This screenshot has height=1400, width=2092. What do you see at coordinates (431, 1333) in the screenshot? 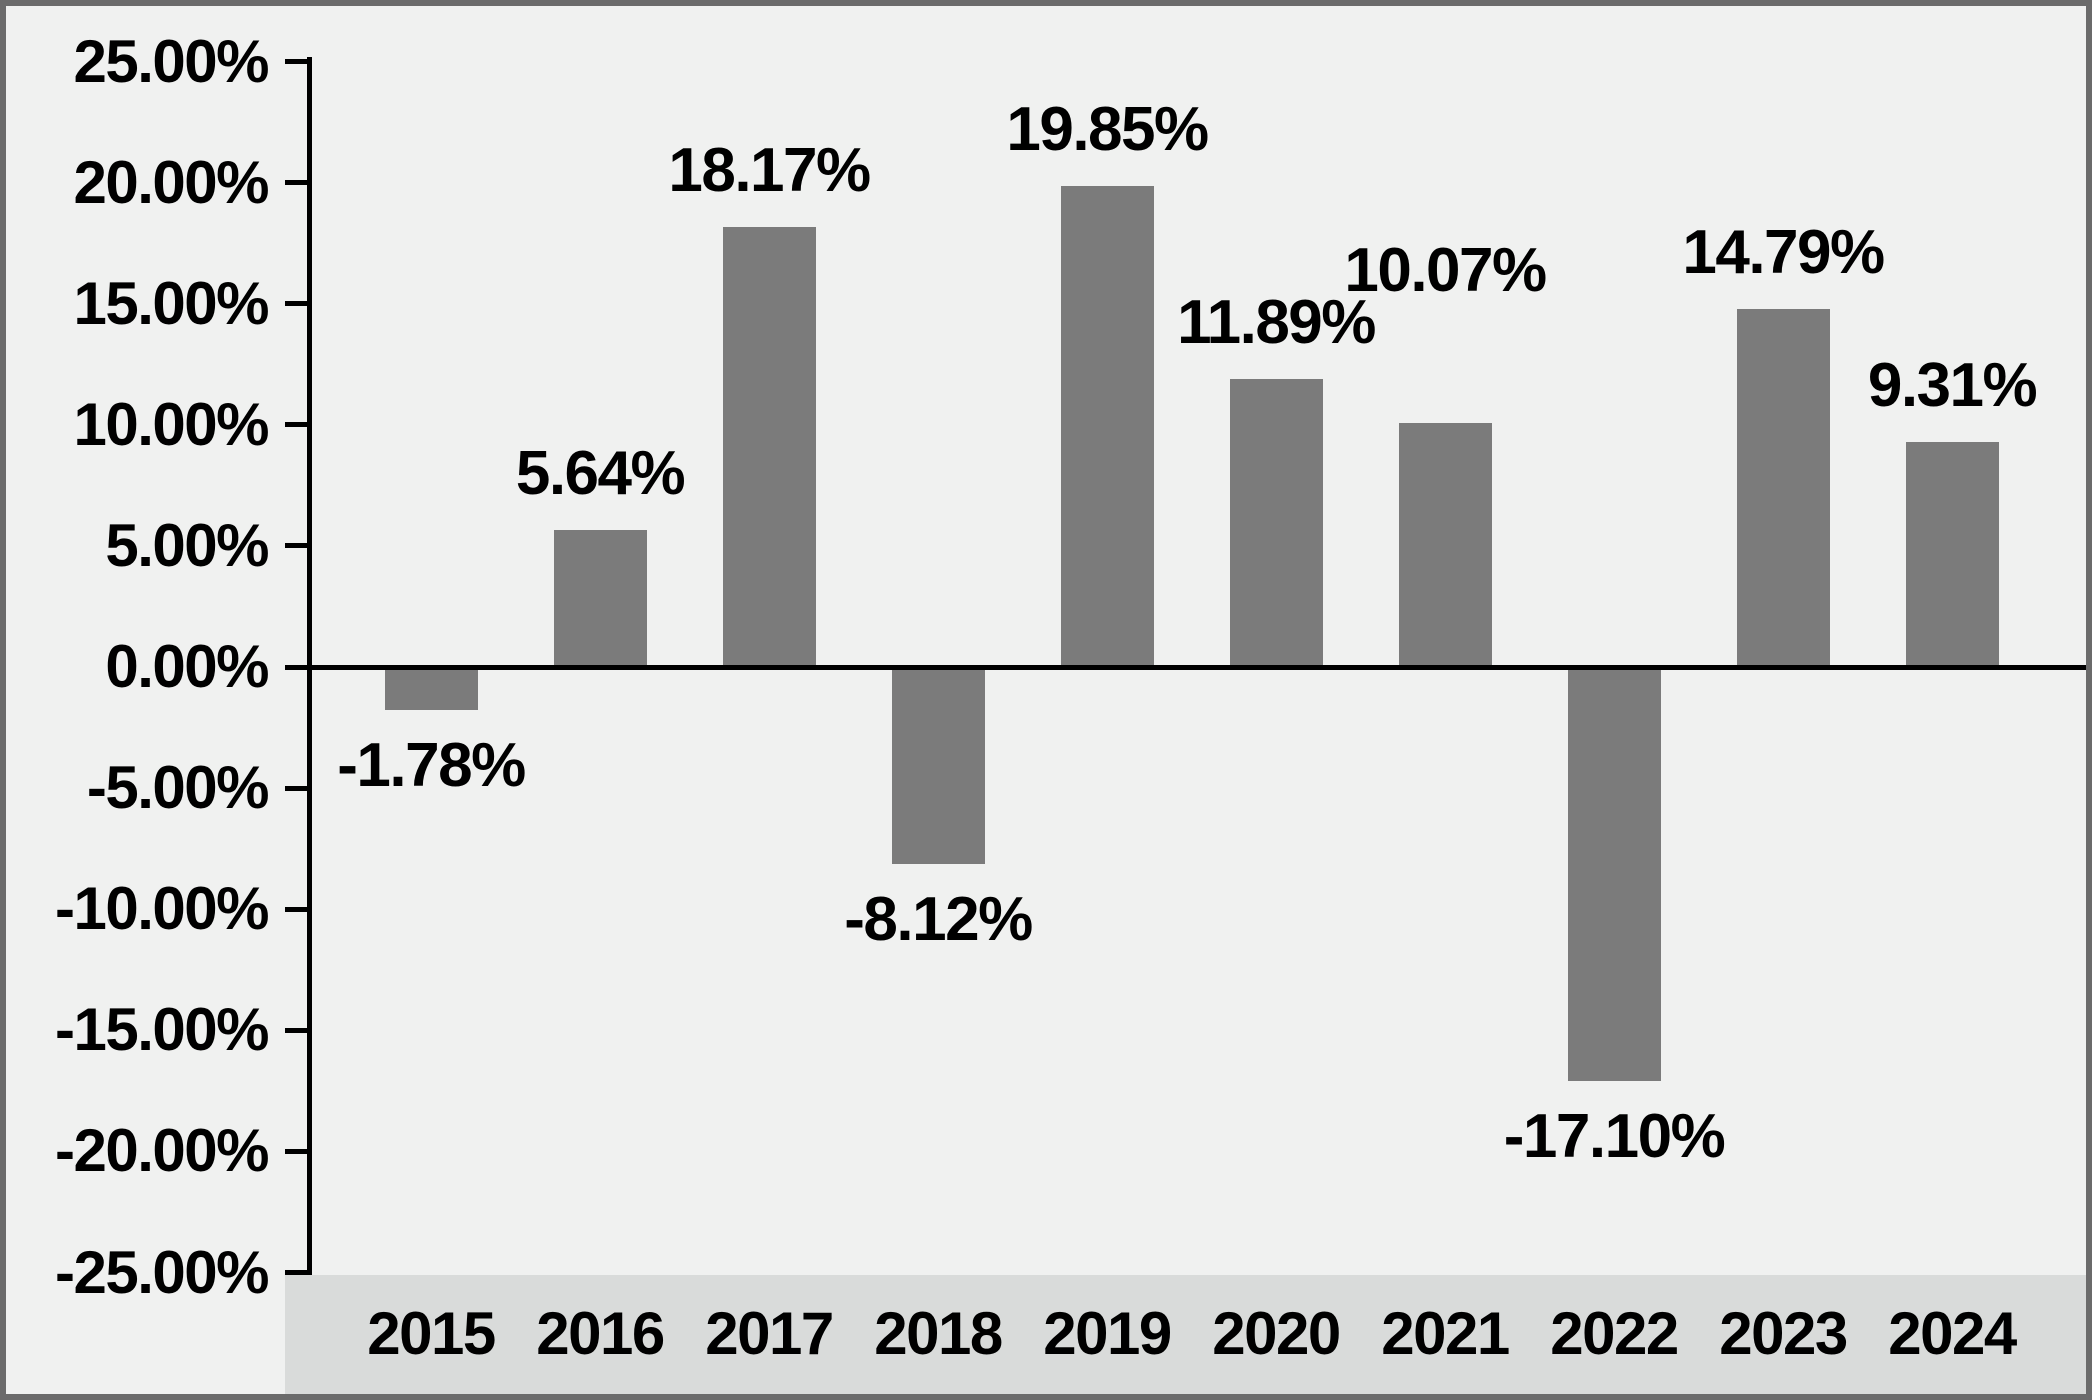
I see `x-axis-label-2015: 2015` at bounding box center [431, 1333].